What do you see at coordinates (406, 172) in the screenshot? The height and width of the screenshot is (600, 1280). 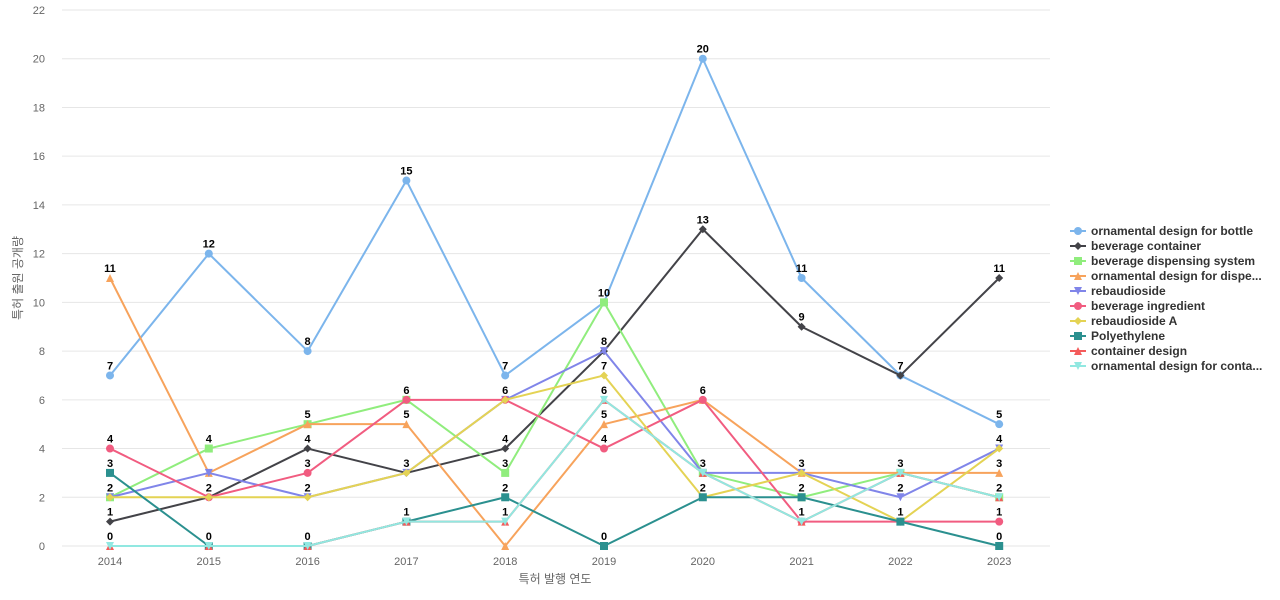 I see `data-label: 15` at bounding box center [406, 172].